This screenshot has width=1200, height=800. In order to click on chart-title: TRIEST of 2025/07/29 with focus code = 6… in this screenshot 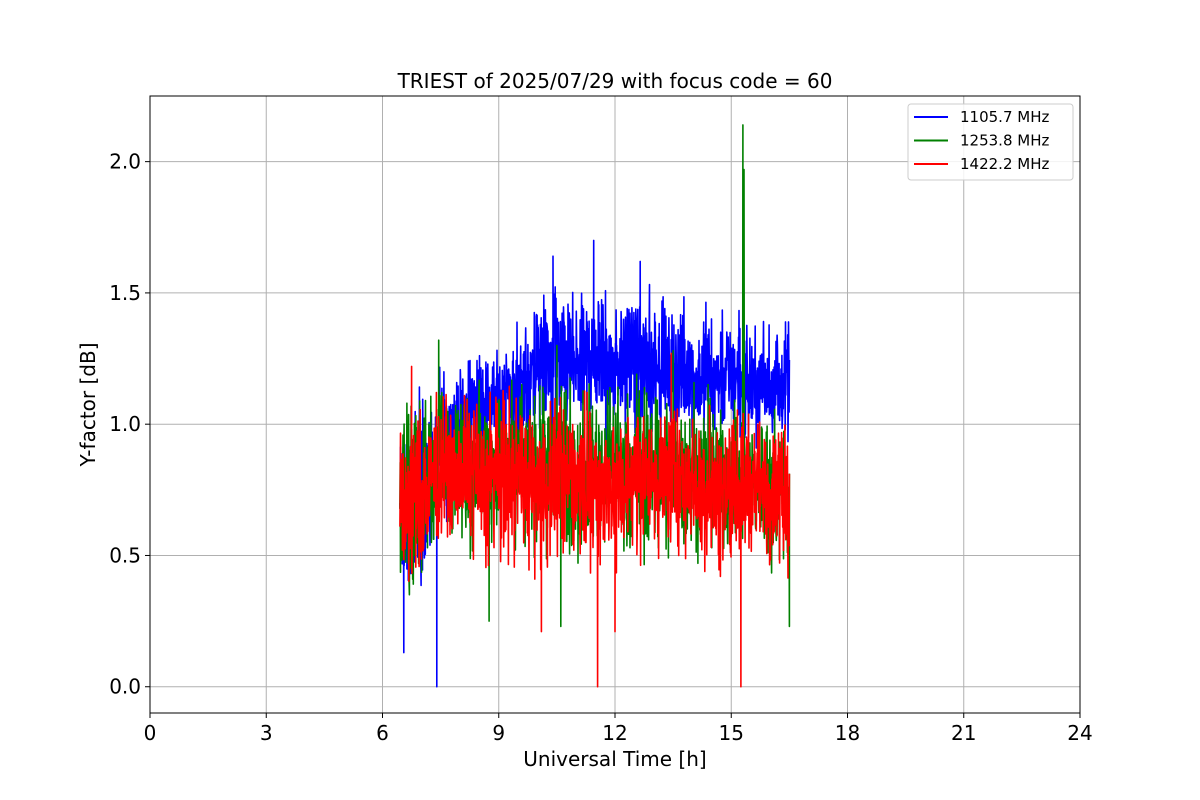, I will do `click(615, 81)`.